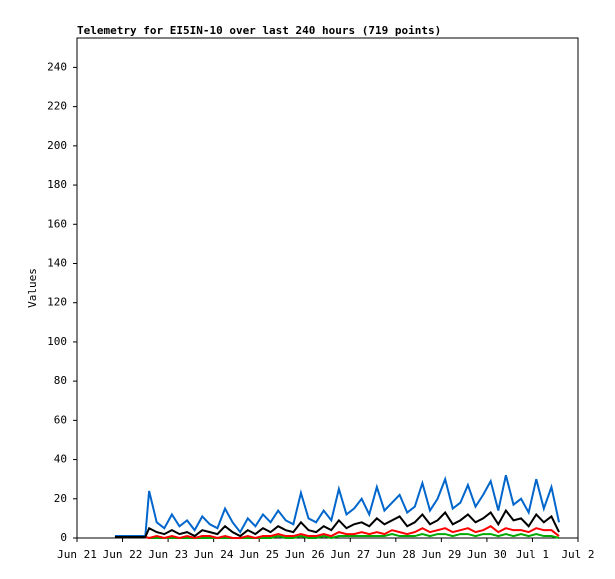  What do you see at coordinates (60, 419) in the screenshot?
I see `y-tick-label: 60` at bounding box center [60, 419].